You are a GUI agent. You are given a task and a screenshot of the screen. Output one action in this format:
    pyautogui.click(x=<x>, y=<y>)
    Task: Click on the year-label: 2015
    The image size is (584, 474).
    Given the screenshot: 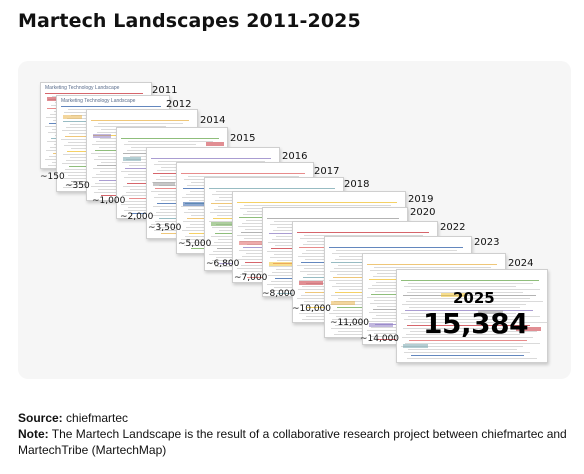 What is the action you would take?
    pyautogui.click(x=243, y=138)
    